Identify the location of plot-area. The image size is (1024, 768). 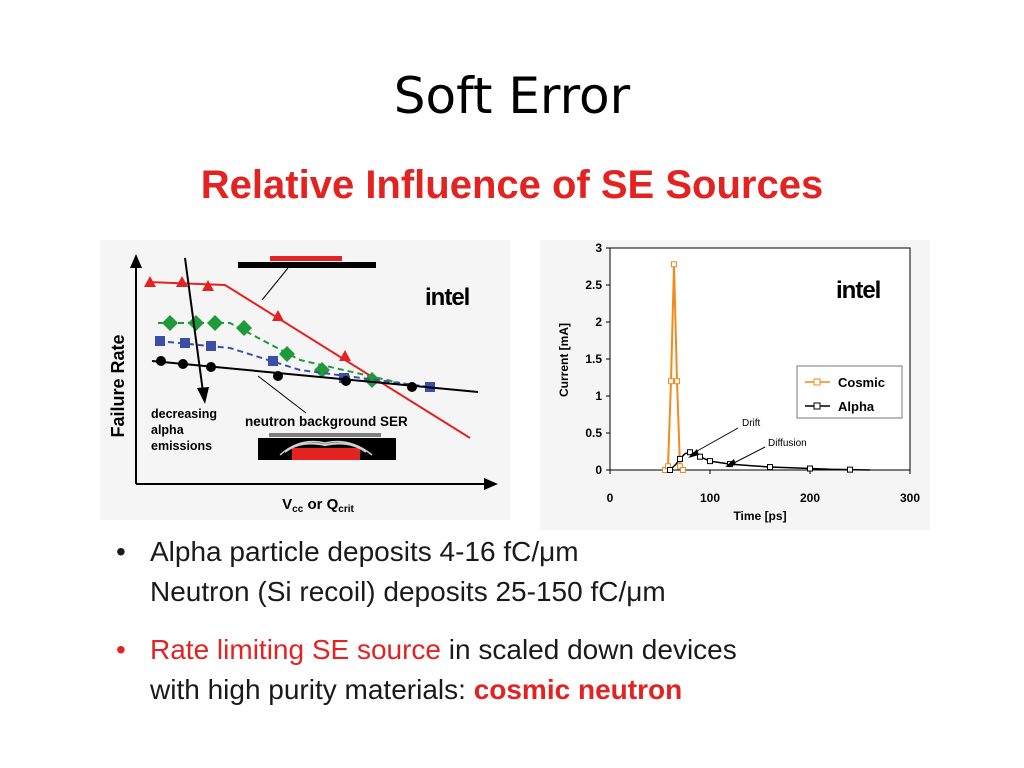
(760, 359).